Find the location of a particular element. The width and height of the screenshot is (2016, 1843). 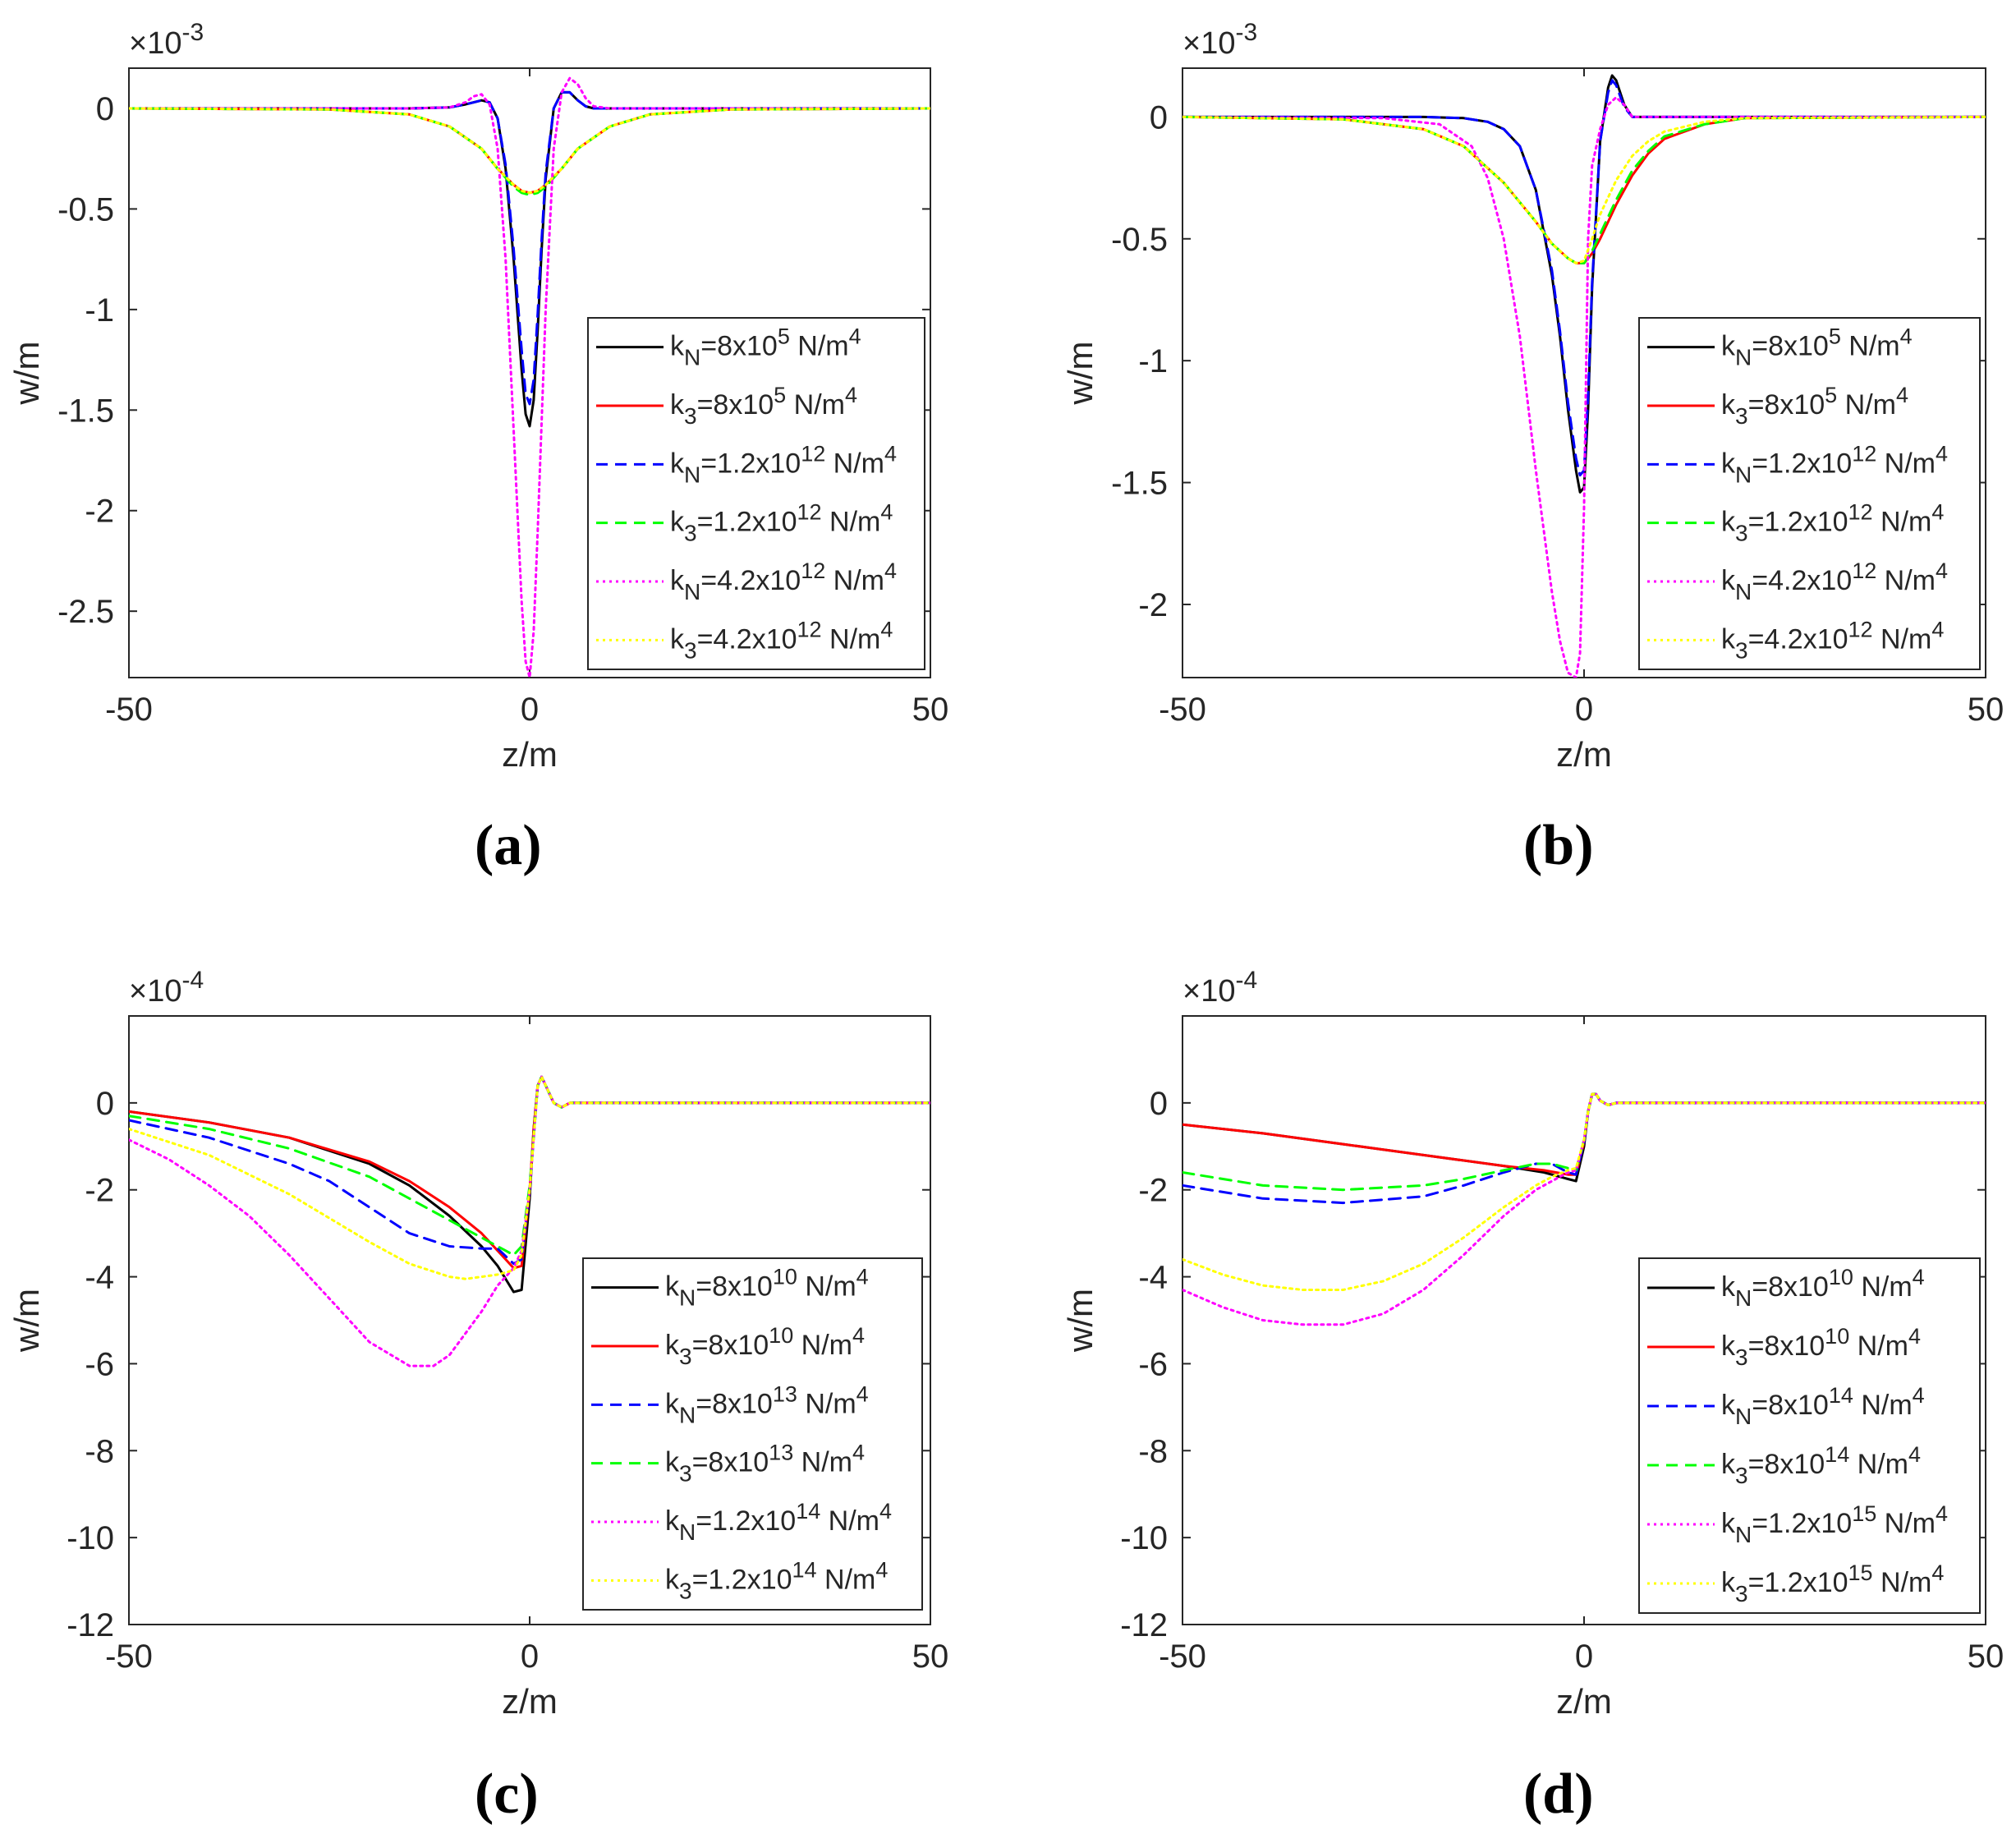

legend-entry-5: kN=1.2x1015 N/m4 is located at coordinates (1835, 1524).